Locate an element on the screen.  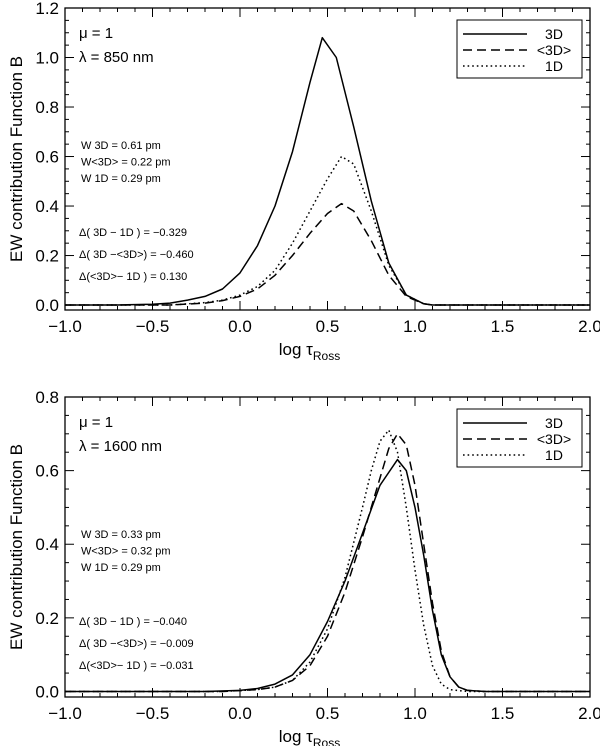
delta-label: Δ(<3D>− 1D ) = −0.031 is located at coordinates (136, 666).